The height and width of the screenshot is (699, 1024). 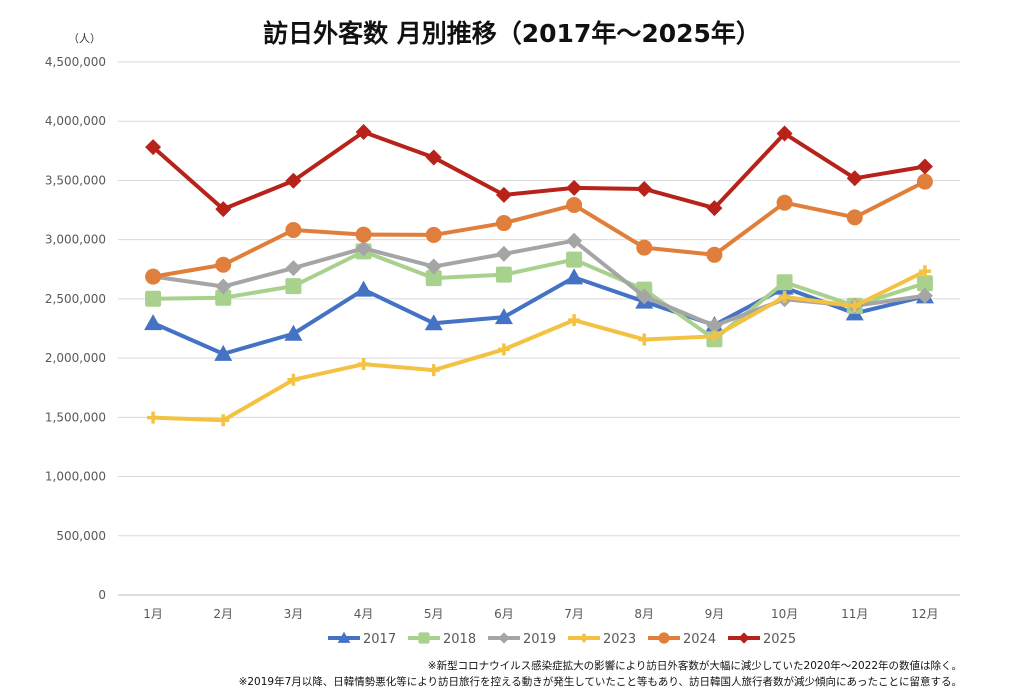 What do you see at coordinates (75, 299) in the screenshot?
I see `y-tick-label: 2,500,000` at bounding box center [75, 299].